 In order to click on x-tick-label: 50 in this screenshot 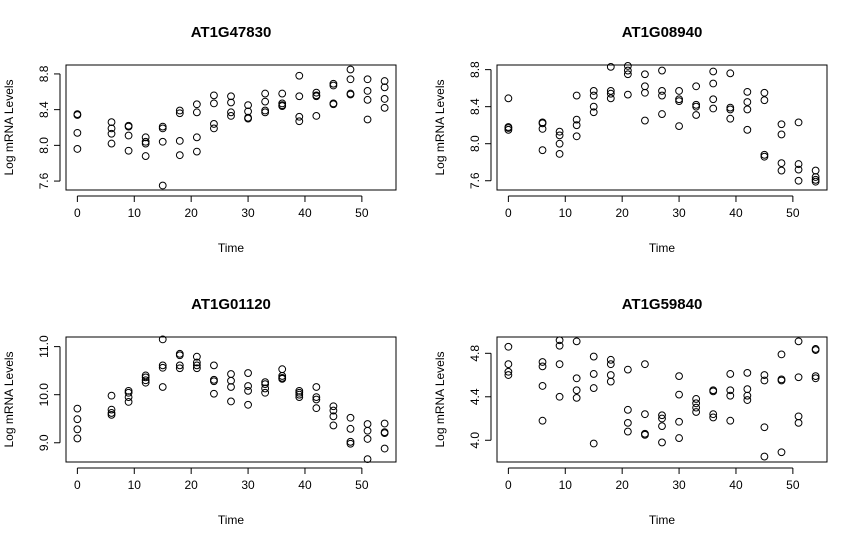, I will do `click(362, 213)`.